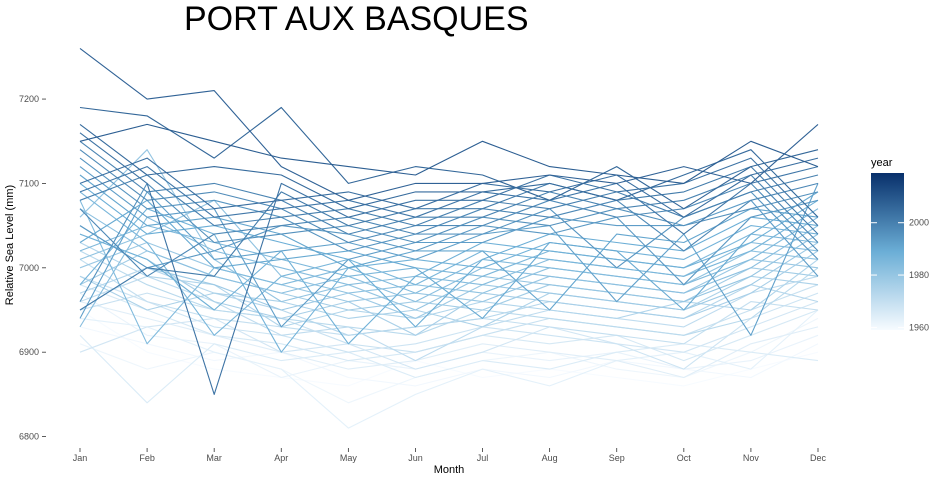  I want to click on x-tick-label: Feb, so click(147, 458).